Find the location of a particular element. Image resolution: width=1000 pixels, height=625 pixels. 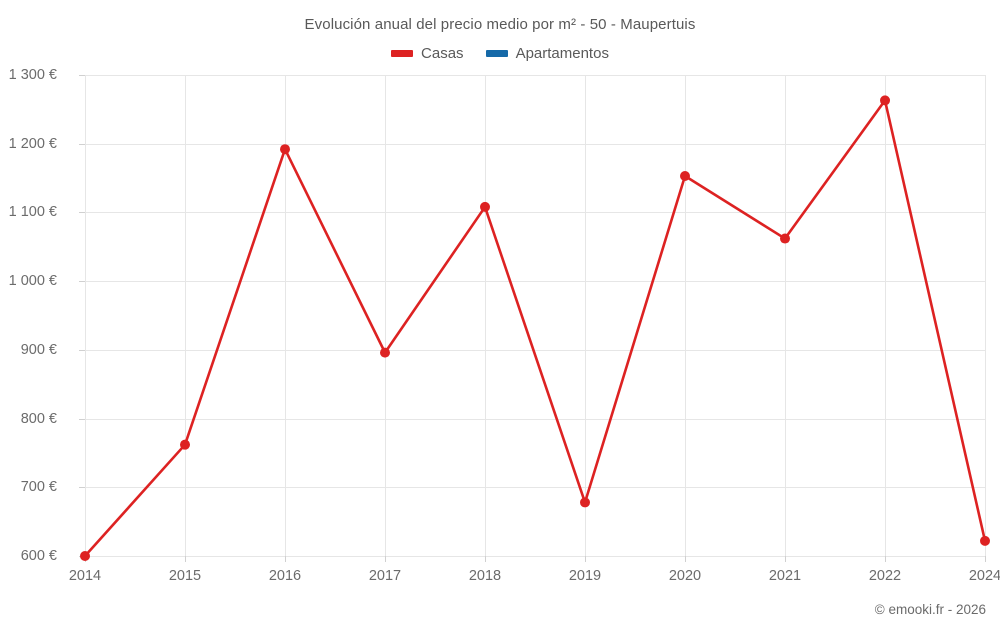

y-axis-tick-label: 1 000 € is located at coordinates (32, 281).